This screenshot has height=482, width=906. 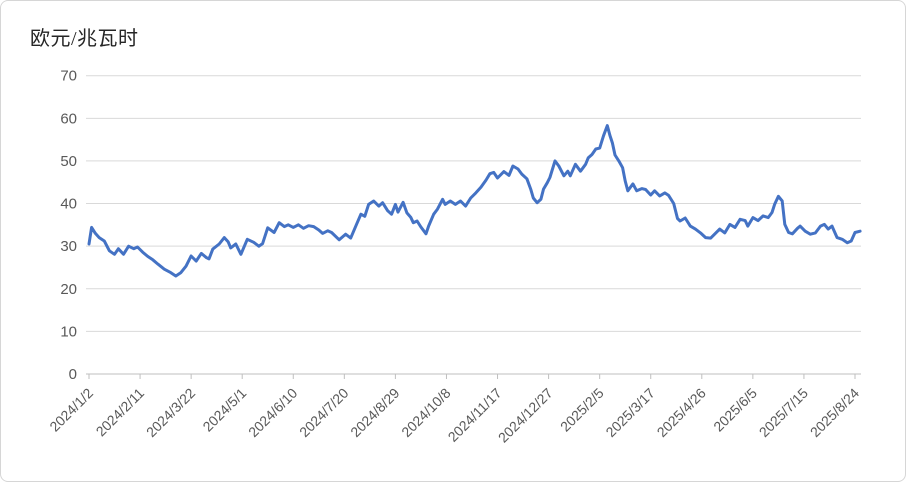 What do you see at coordinates (84, 39) in the screenshot?
I see `chart-title: 欧元/兆瓦时` at bounding box center [84, 39].